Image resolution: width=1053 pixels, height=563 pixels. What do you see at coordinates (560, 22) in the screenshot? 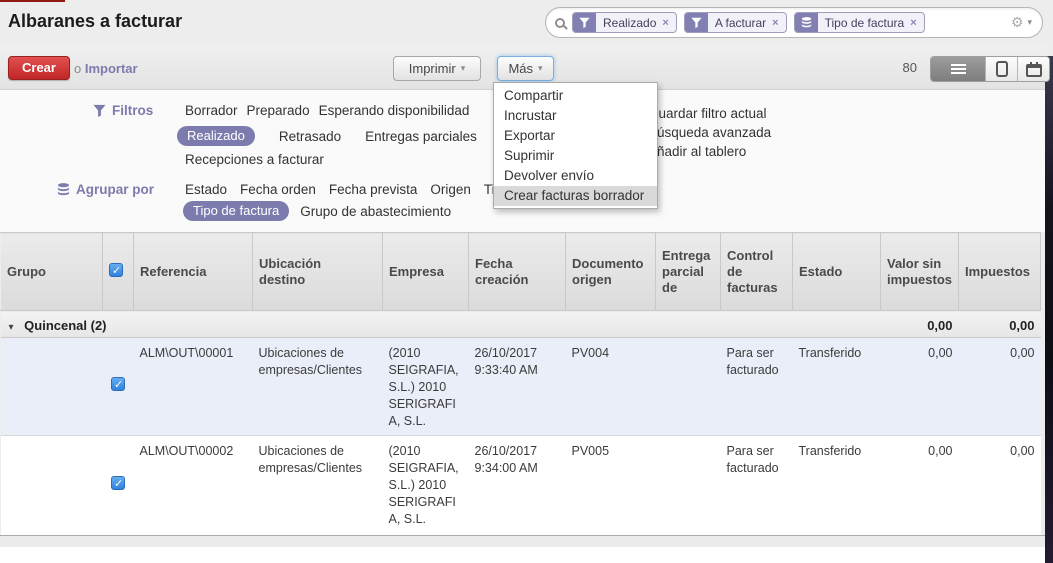
I see `search-icon` at bounding box center [560, 22].